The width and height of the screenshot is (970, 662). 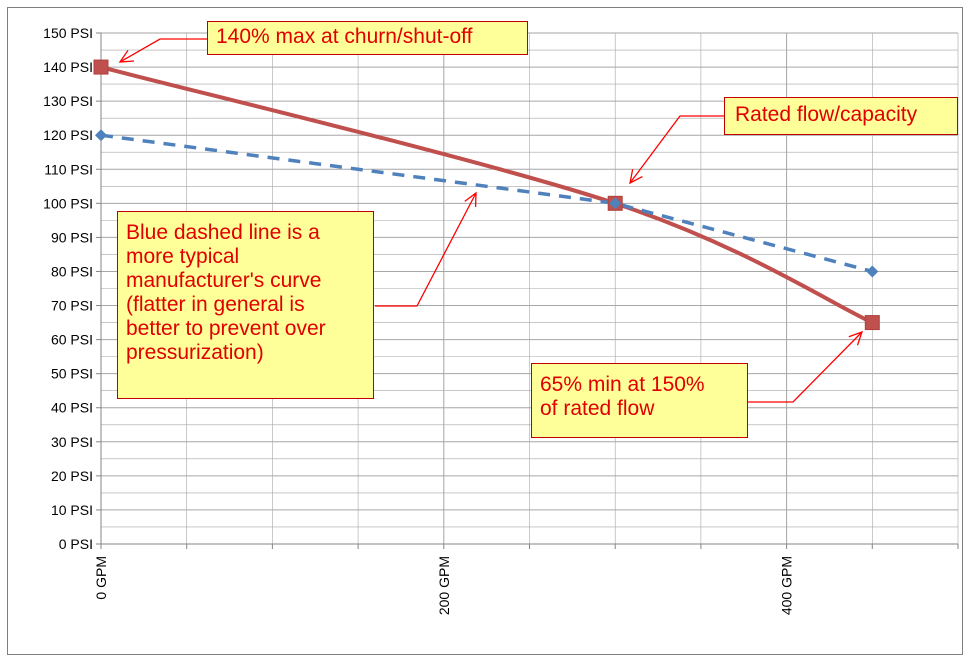 I want to click on y-tick-label: 0 PSI, so click(x=76, y=544).